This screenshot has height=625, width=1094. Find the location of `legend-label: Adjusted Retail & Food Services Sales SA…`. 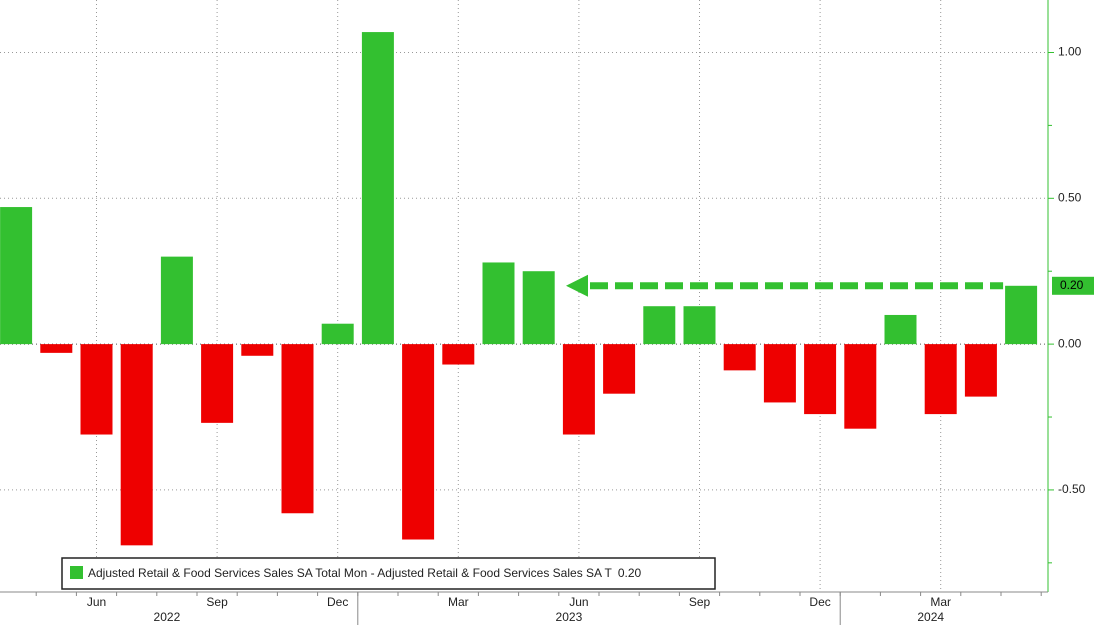

legend-label: Adjusted Retail & Food Services Sales SA… is located at coordinates (365, 573).